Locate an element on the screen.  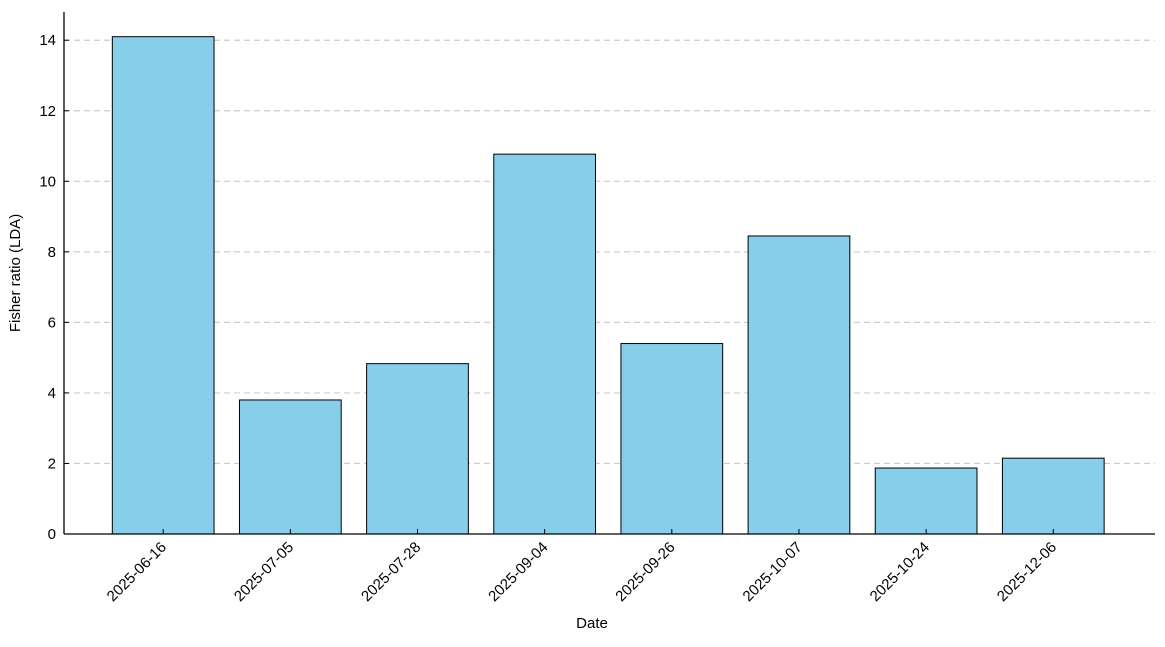
y-axis-label: Fisher ratio (LDA) is located at coordinates (15, 273).